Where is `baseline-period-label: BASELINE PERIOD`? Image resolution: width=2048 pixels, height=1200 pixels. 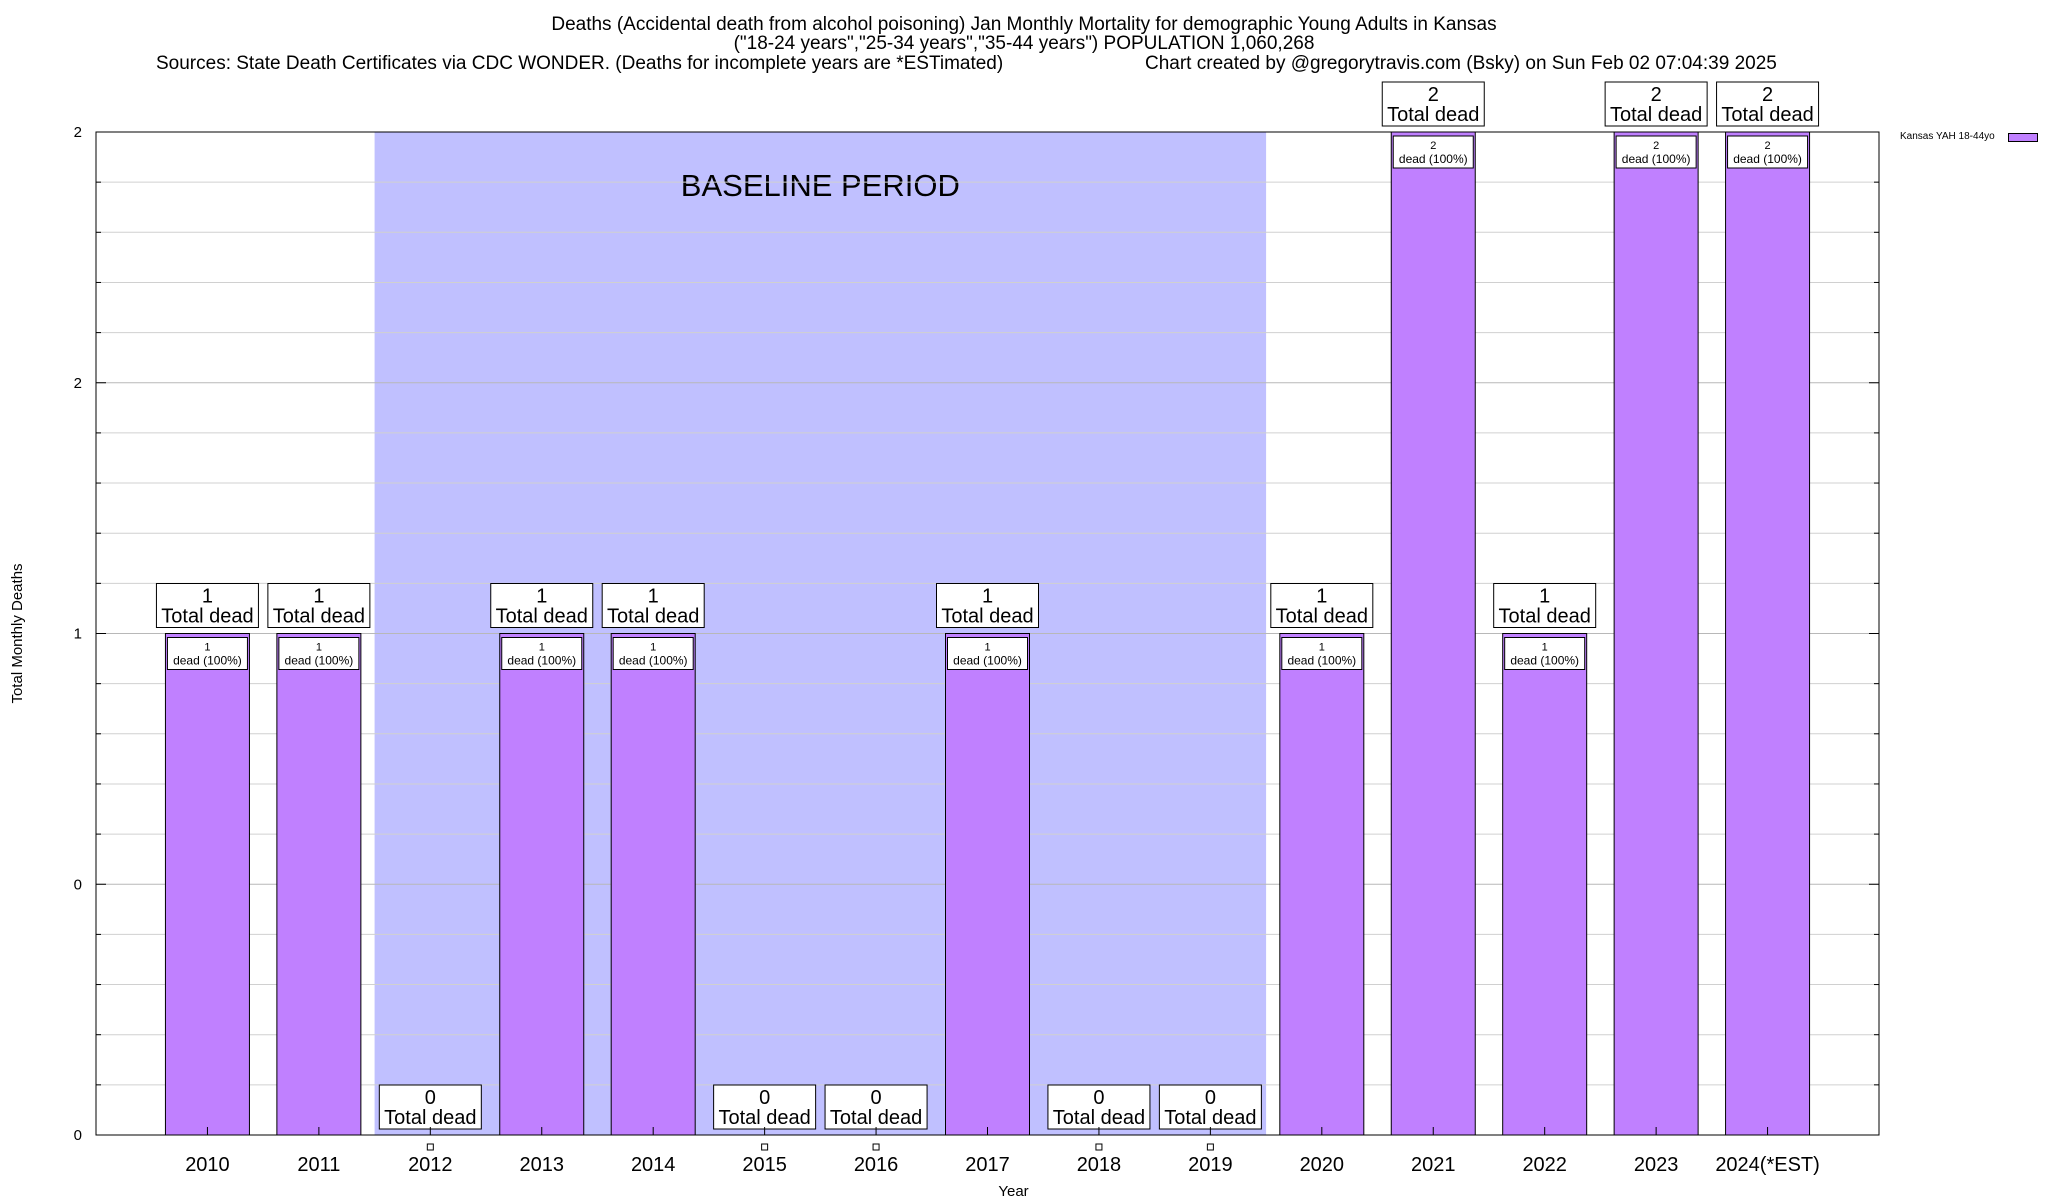
baseline-period-label: BASELINE PERIOD is located at coordinates (820, 185).